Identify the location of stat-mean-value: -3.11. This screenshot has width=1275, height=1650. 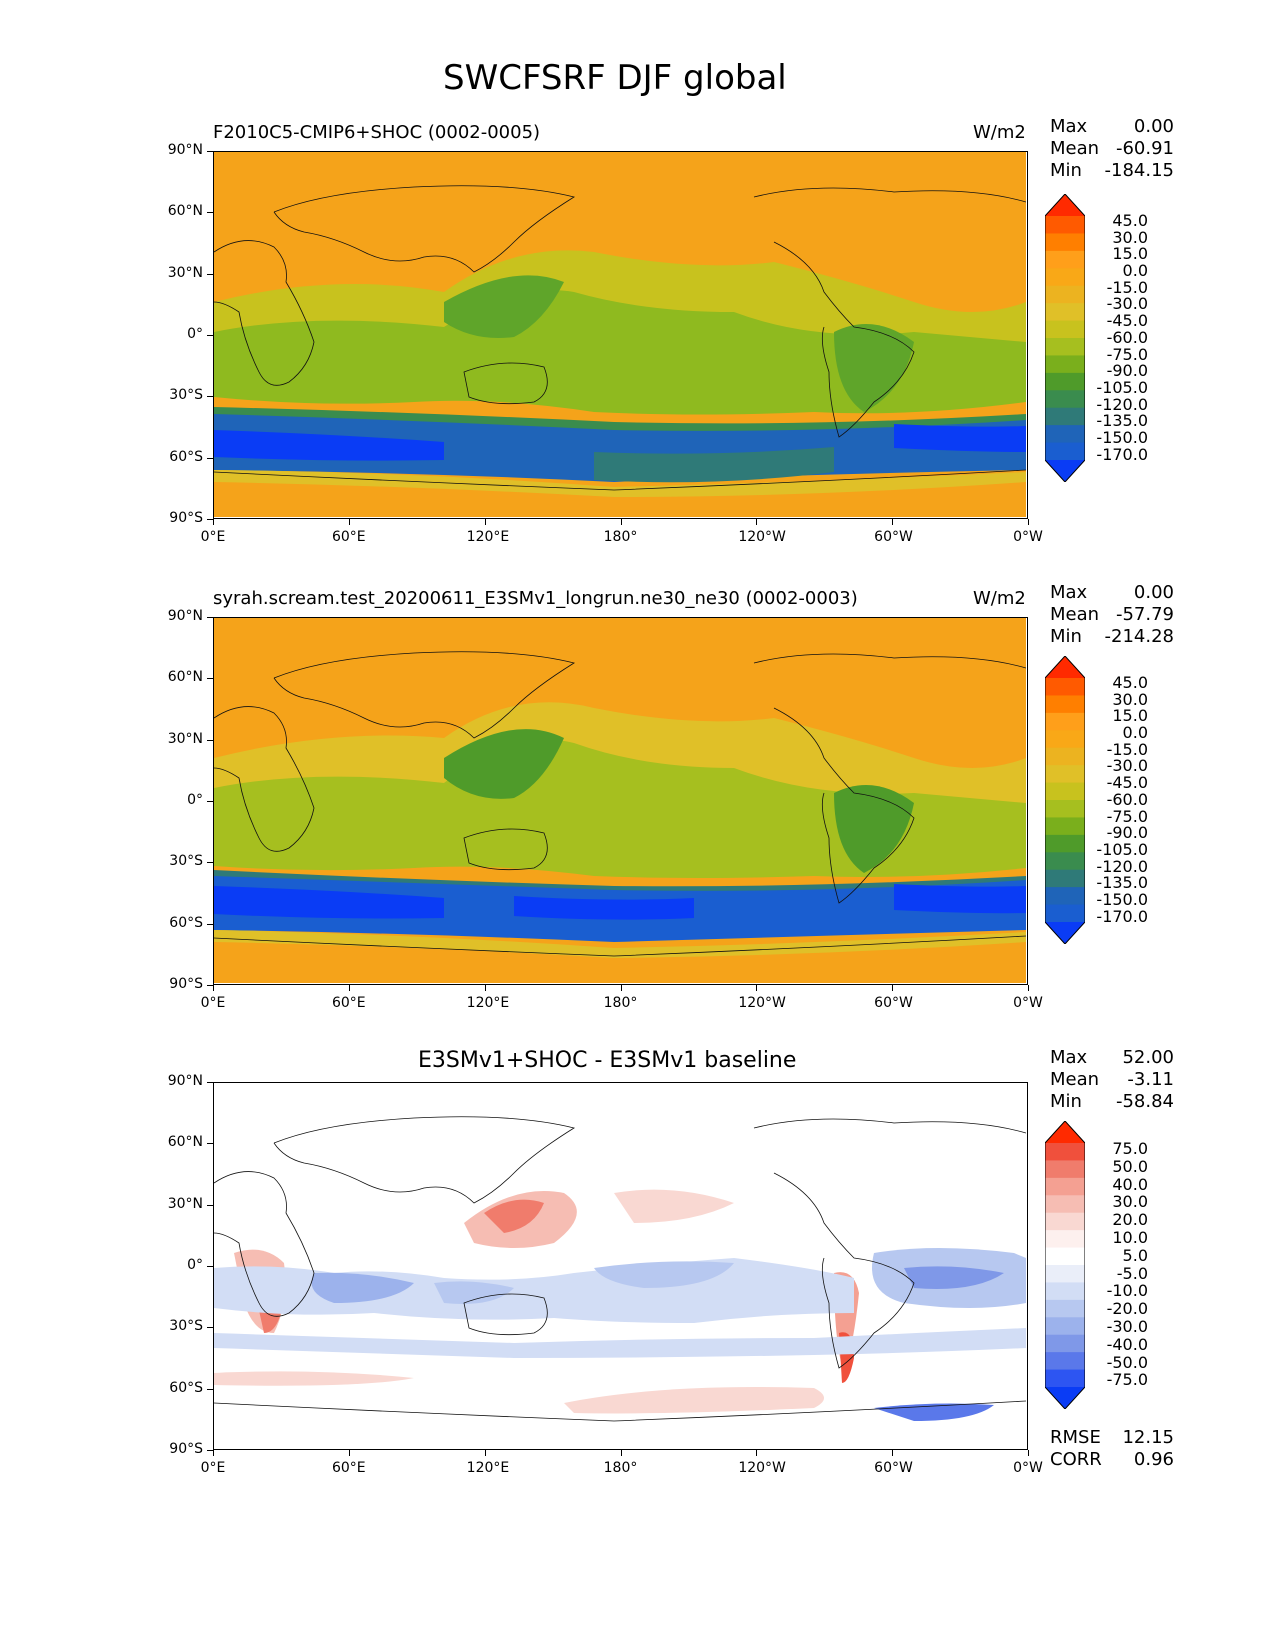
(1150, 1079).